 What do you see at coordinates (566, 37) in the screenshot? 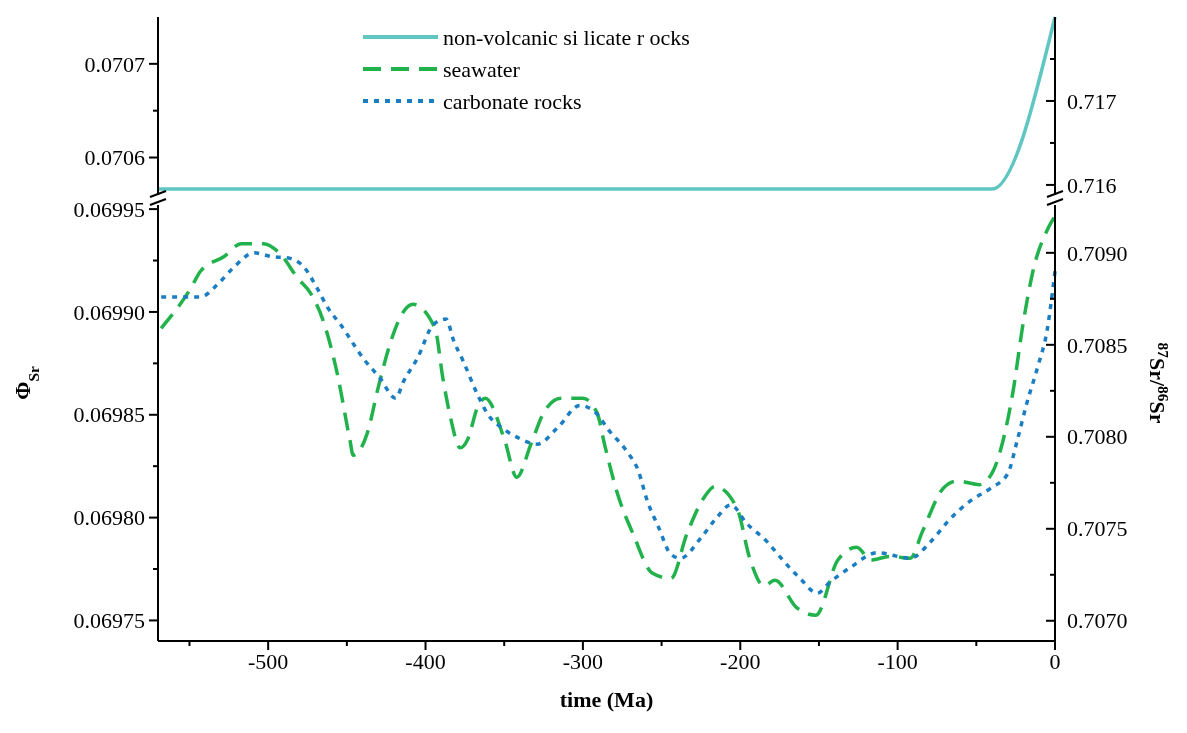
I see `legend-label: non-volcanic si licate r ocks` at bounding box center [566, 37].